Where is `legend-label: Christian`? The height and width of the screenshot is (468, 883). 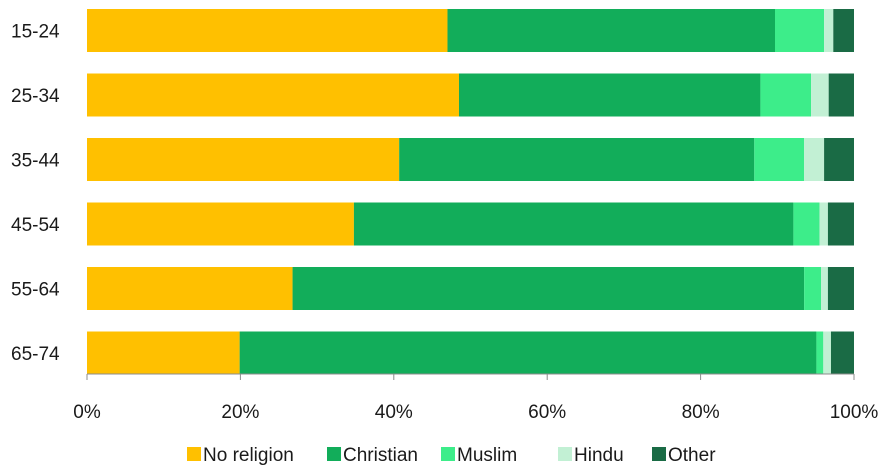
legend-label: Christian is located at coordinates (380, 455).